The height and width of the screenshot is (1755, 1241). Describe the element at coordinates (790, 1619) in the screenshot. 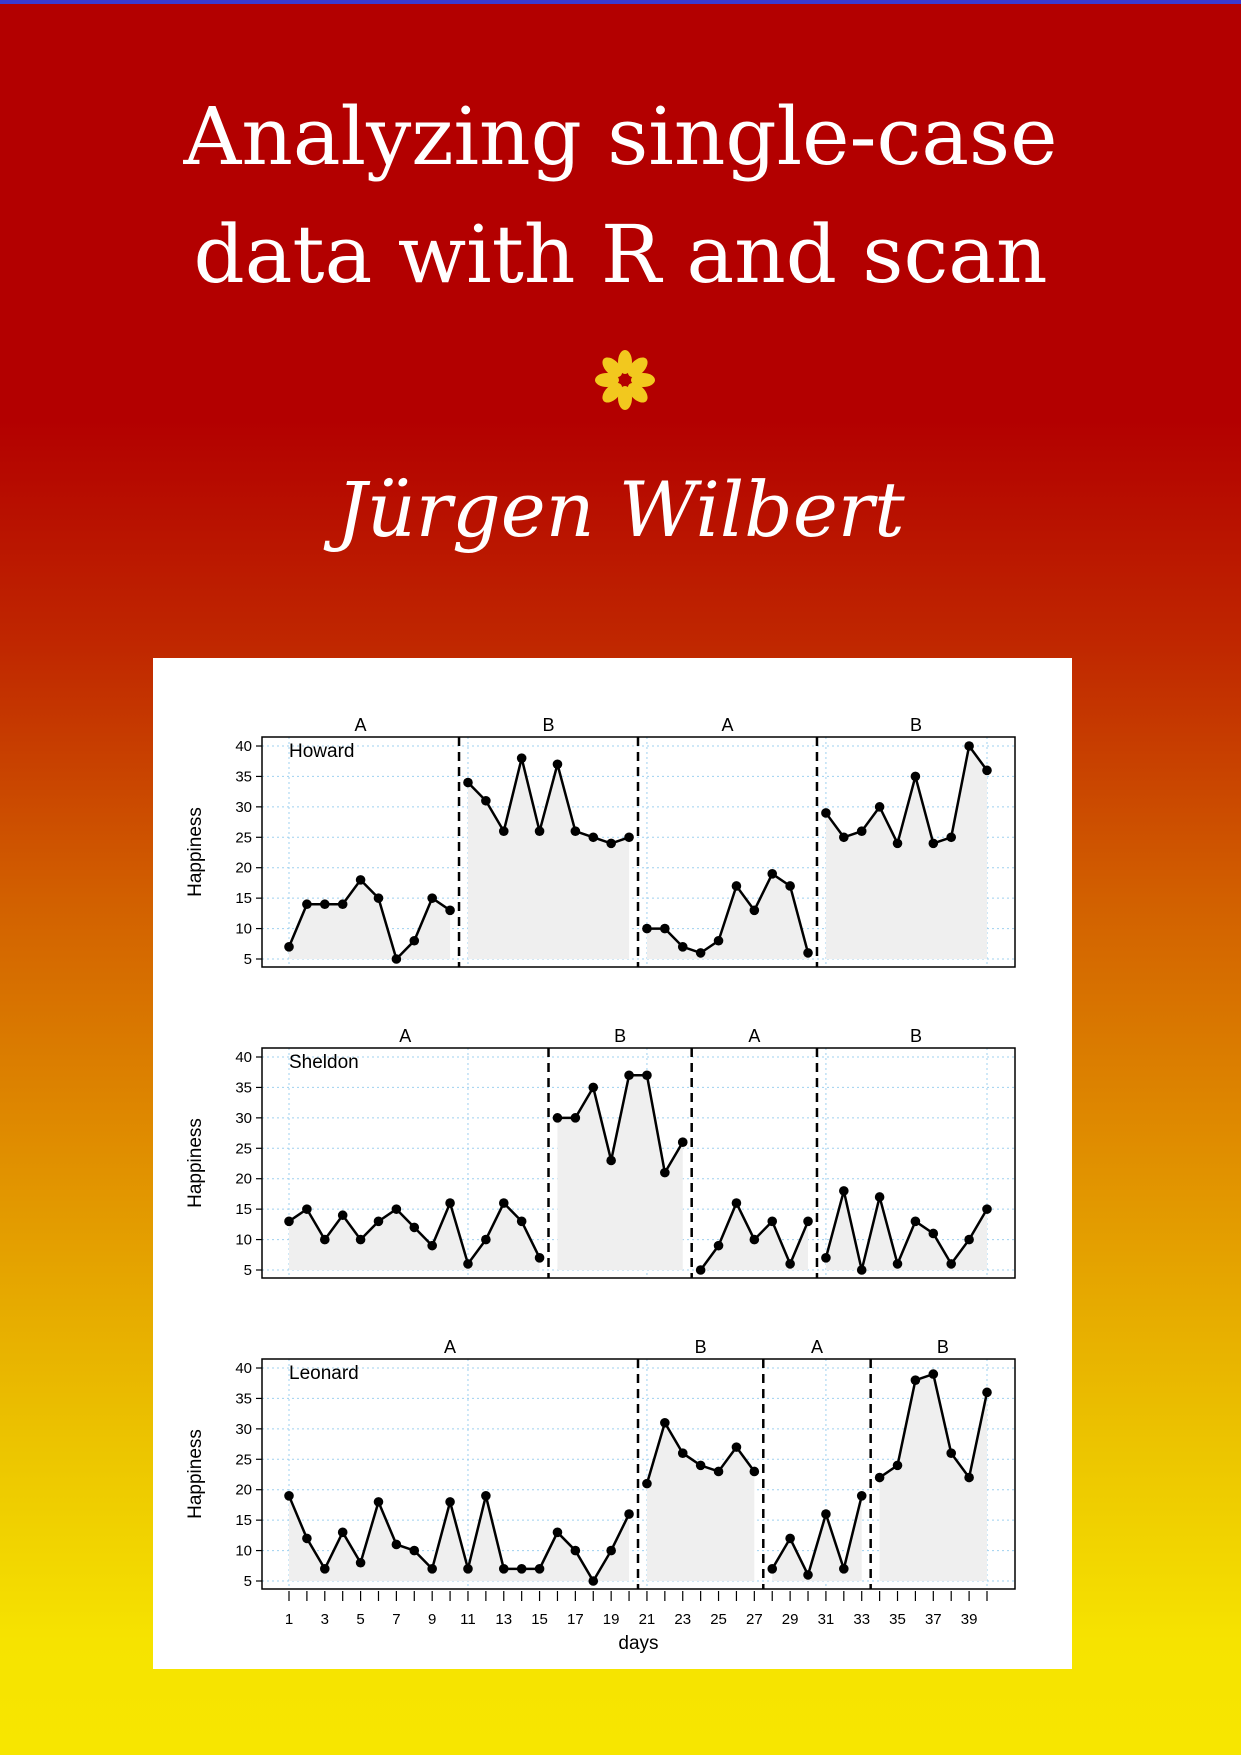

I see `x-tick-label: 29` at that location.